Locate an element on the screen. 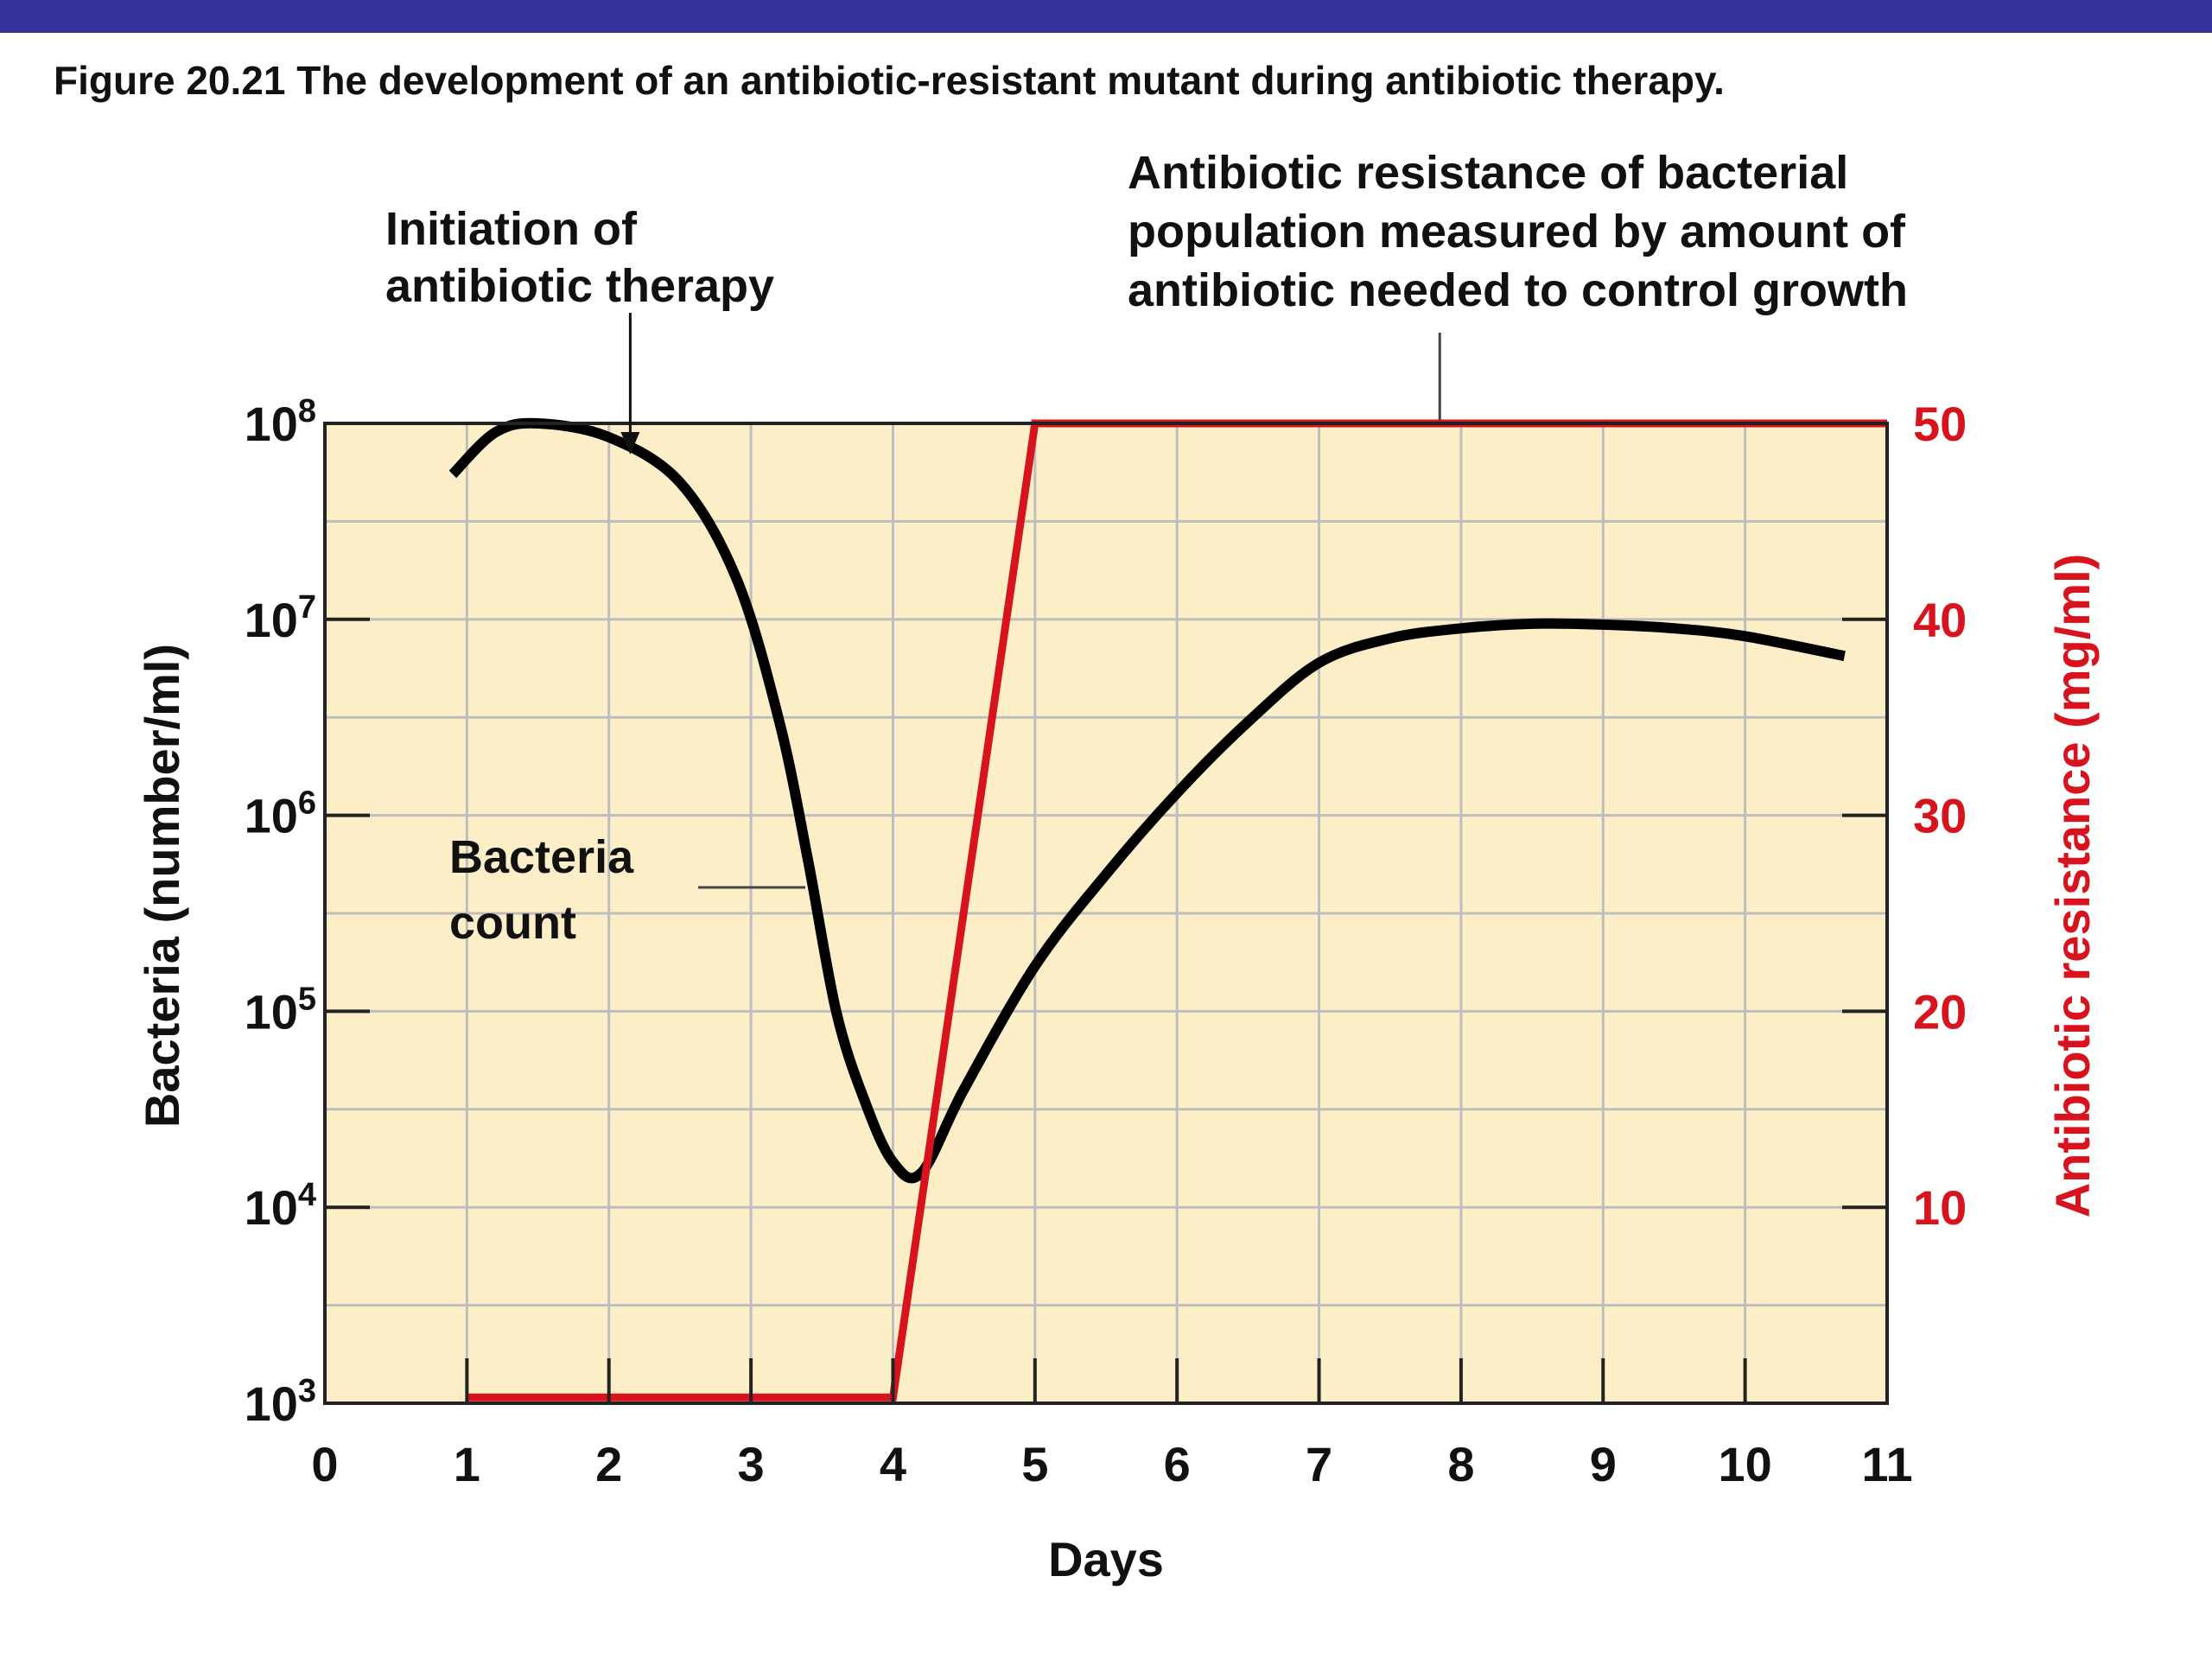 Image resolution: width=2212 pixels, height=1659 pixels. x-tick-label: 9 is located at coordinates (1603, 1464).